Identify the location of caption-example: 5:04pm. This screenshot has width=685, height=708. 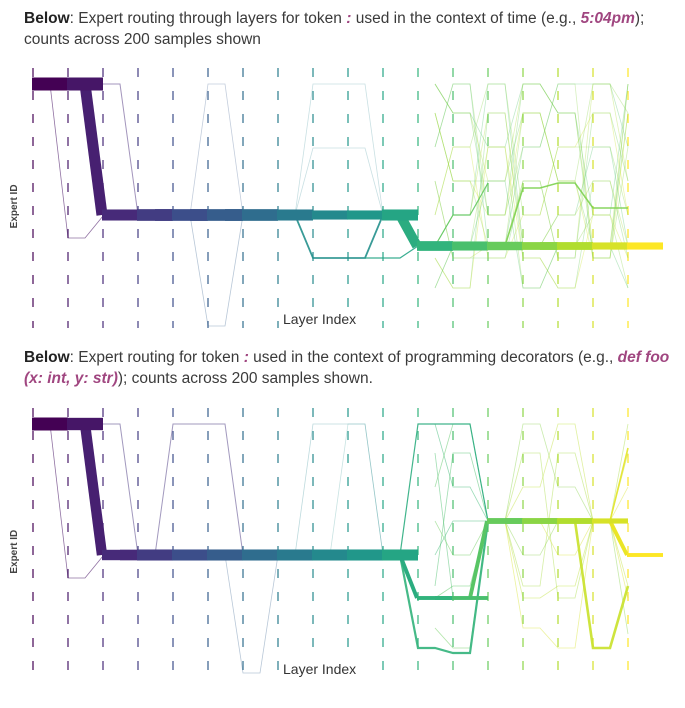
(607, 18).